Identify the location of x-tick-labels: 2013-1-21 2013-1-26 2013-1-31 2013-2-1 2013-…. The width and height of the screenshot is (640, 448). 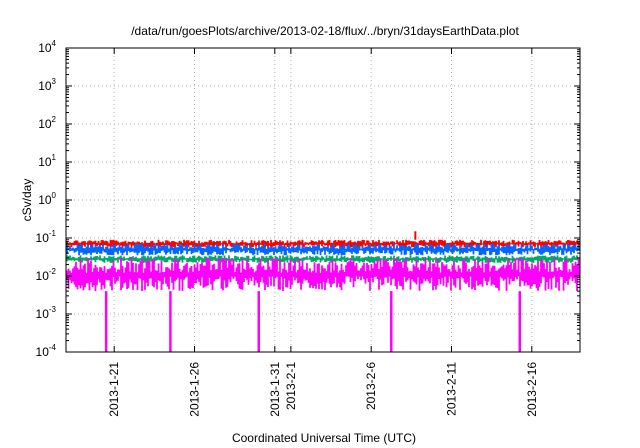
(323, 389).